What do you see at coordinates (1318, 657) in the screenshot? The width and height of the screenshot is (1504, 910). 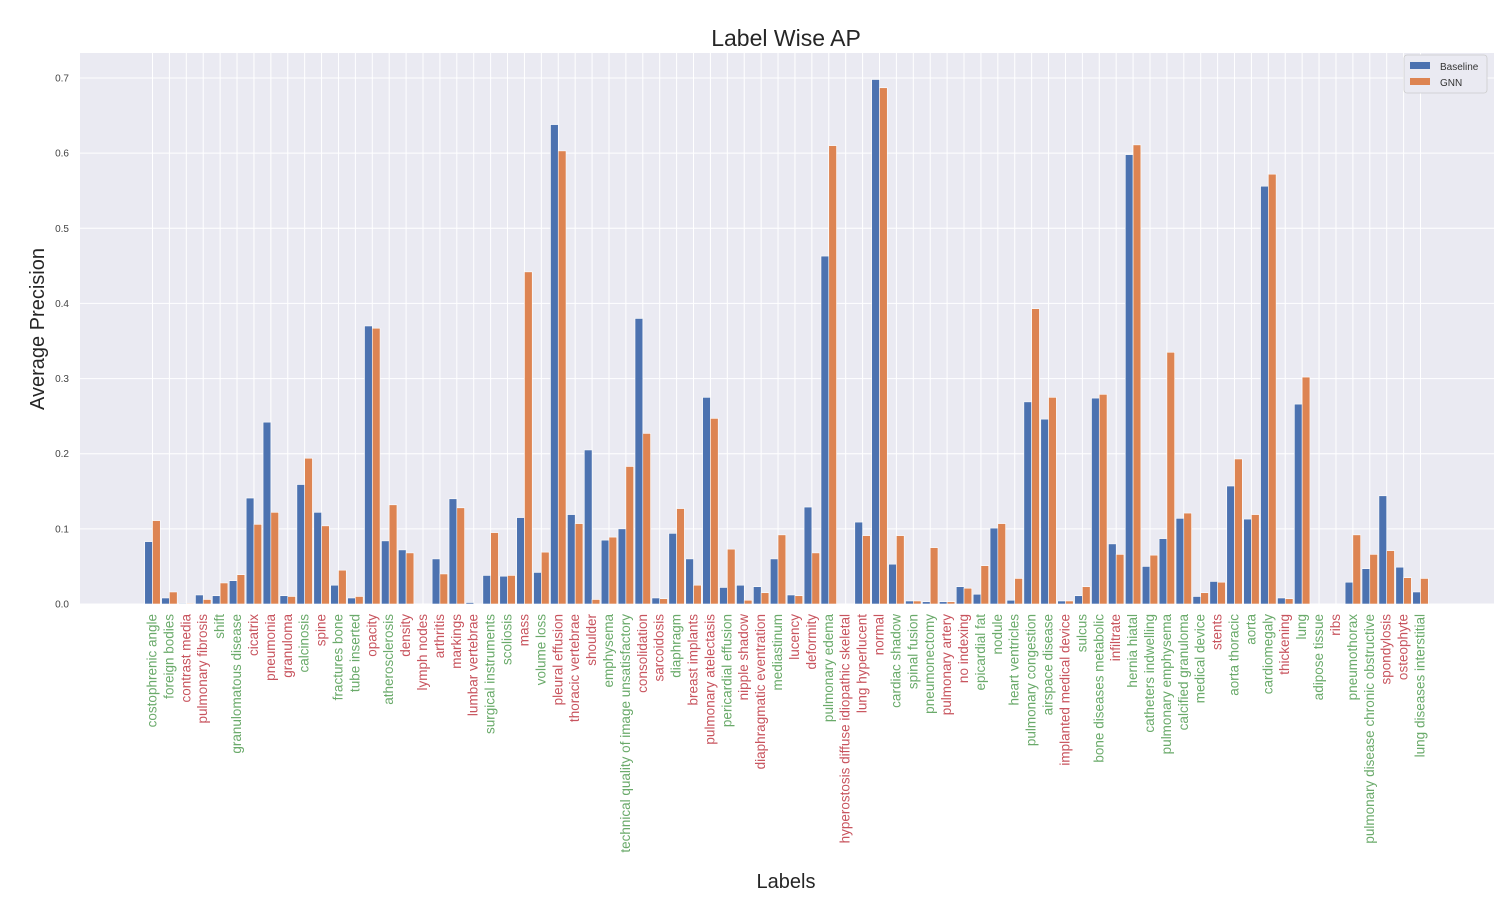 I see `x-tick-label: adipose tissue` at bounding box center [1318, 657].